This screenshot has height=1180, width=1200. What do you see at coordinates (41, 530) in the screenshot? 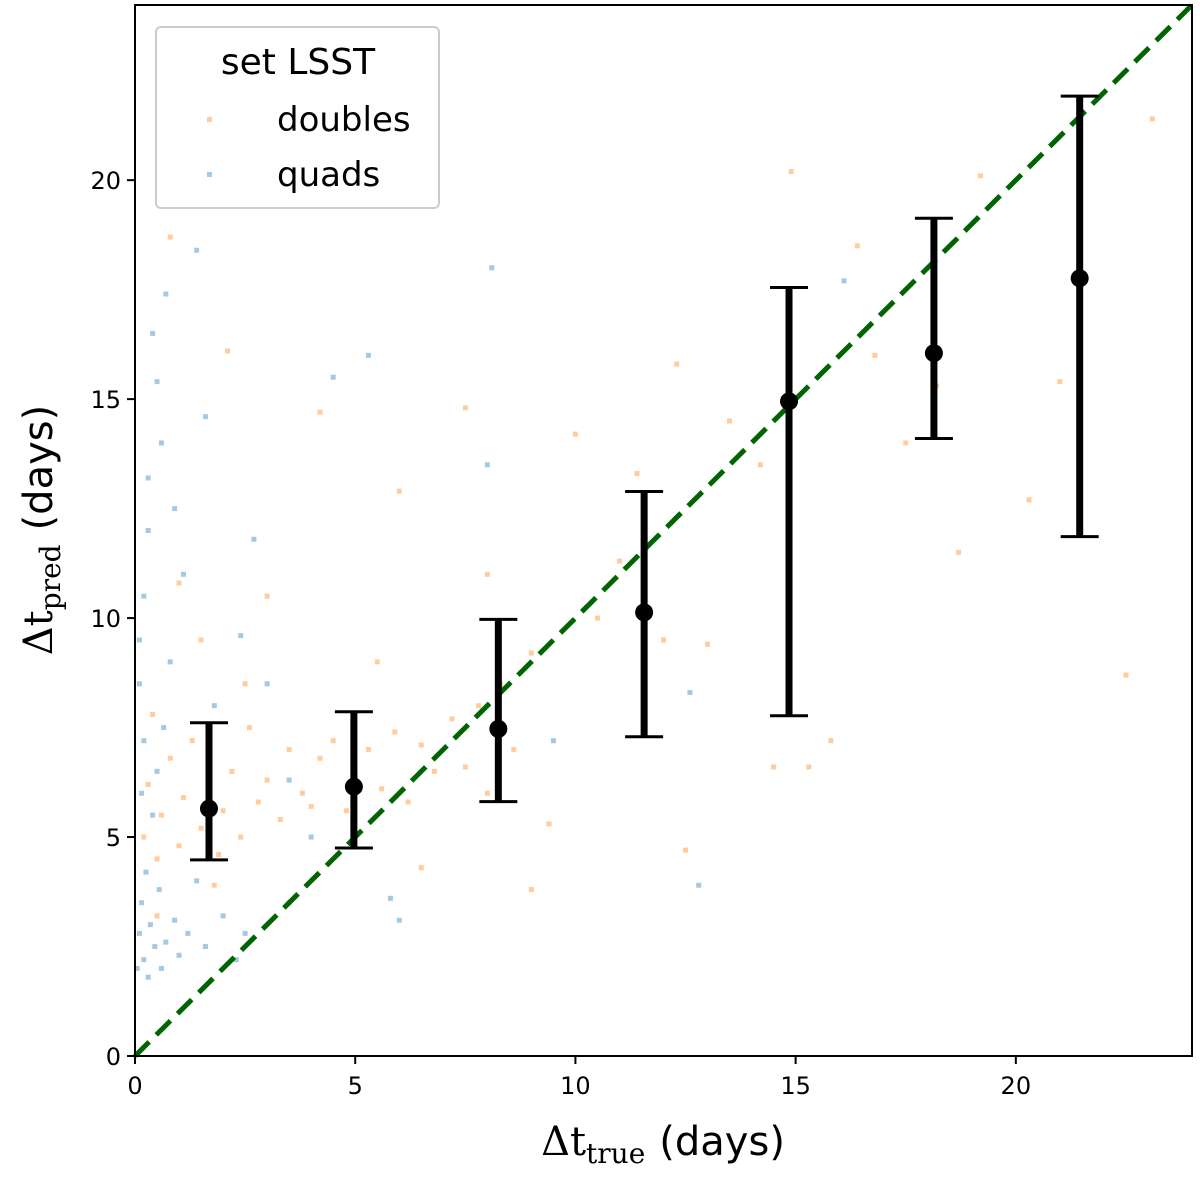
I see `y-axis-label: Δtpred(days)` at bounding box center [41, 530].